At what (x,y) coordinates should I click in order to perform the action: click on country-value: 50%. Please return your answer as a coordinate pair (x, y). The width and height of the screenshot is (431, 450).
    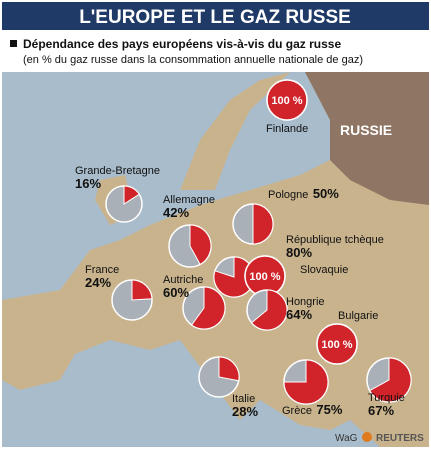
    Looking at the image, I should click on (326, 193).